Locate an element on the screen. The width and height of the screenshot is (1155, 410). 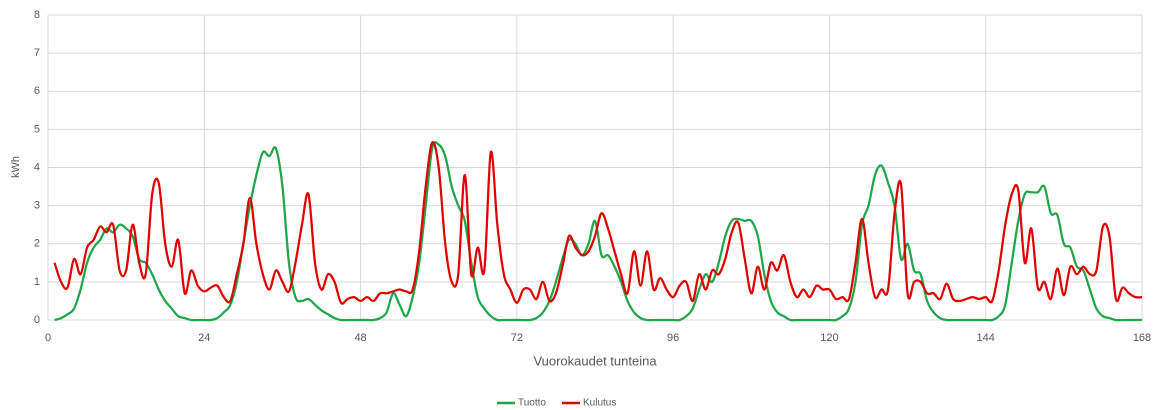
x-axis-label: Vuorokaudet tunteina is located at coordinates (595, 360).